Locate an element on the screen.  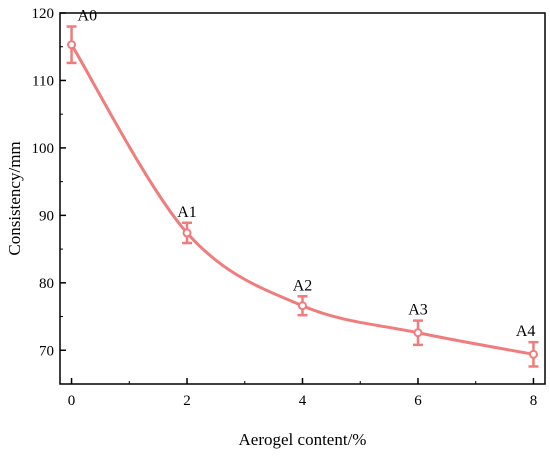
y-axis: 70 80 90 100 110 120 is located at coordinates (49, 195).